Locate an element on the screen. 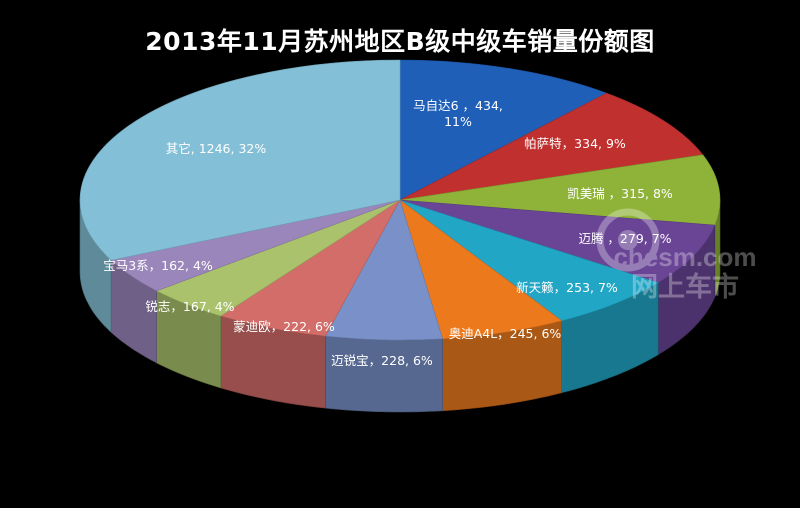 The width and height of the screenshot is (800, 508). watermark-site-text: chesm.com is located at coordinates (684, 257).